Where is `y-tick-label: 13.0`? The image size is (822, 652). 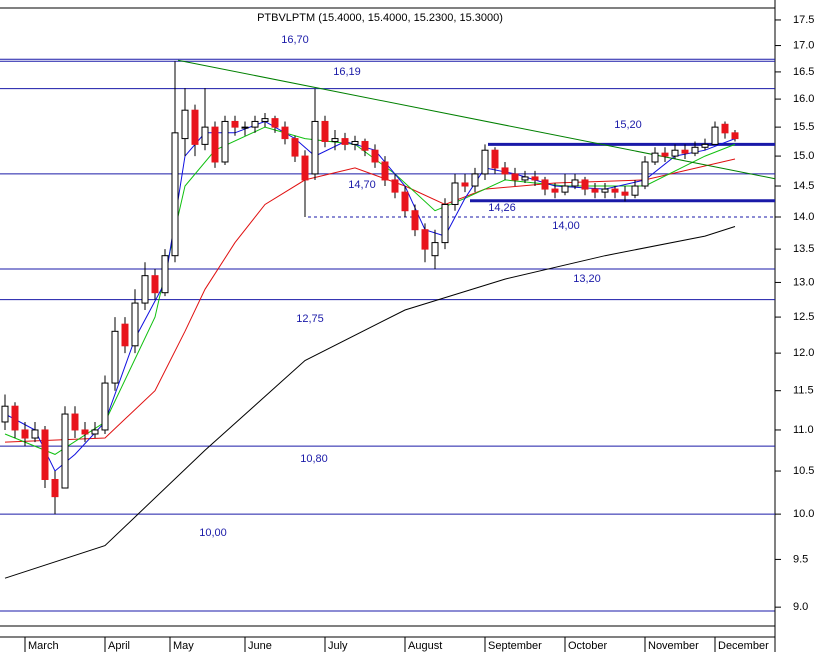 y-tick-label: 13.0 is located at coordinates (803, 282).